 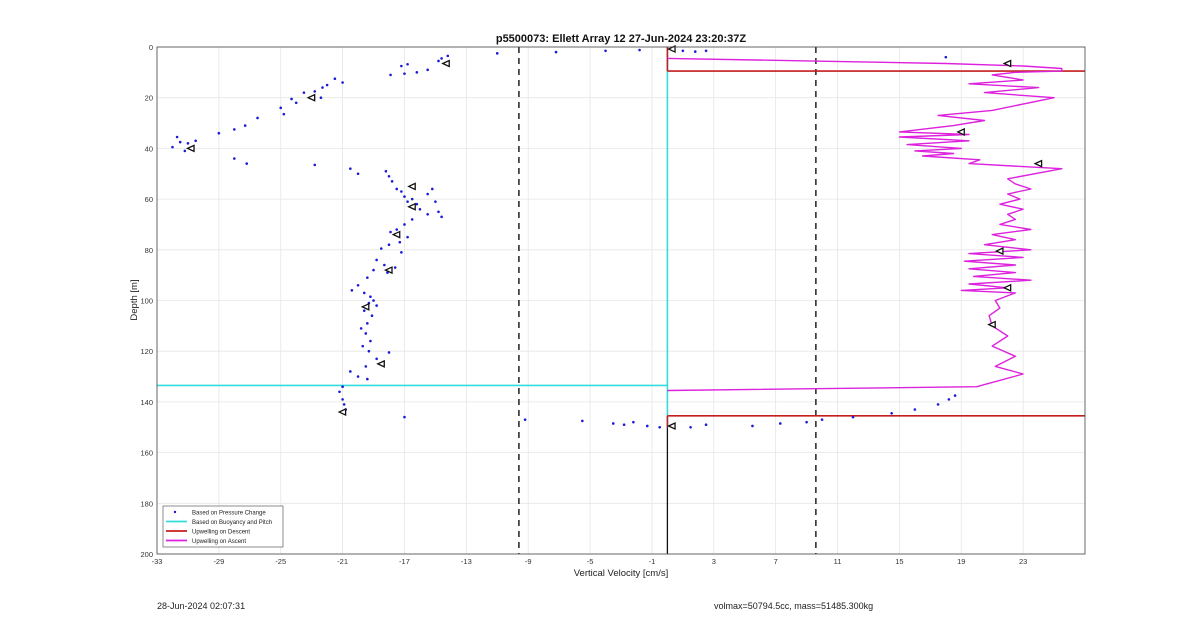 What do you see at coordinates (146, 554) in the screenshot?
I see `y-tick-label: 200` at bounding box center [146, 554].